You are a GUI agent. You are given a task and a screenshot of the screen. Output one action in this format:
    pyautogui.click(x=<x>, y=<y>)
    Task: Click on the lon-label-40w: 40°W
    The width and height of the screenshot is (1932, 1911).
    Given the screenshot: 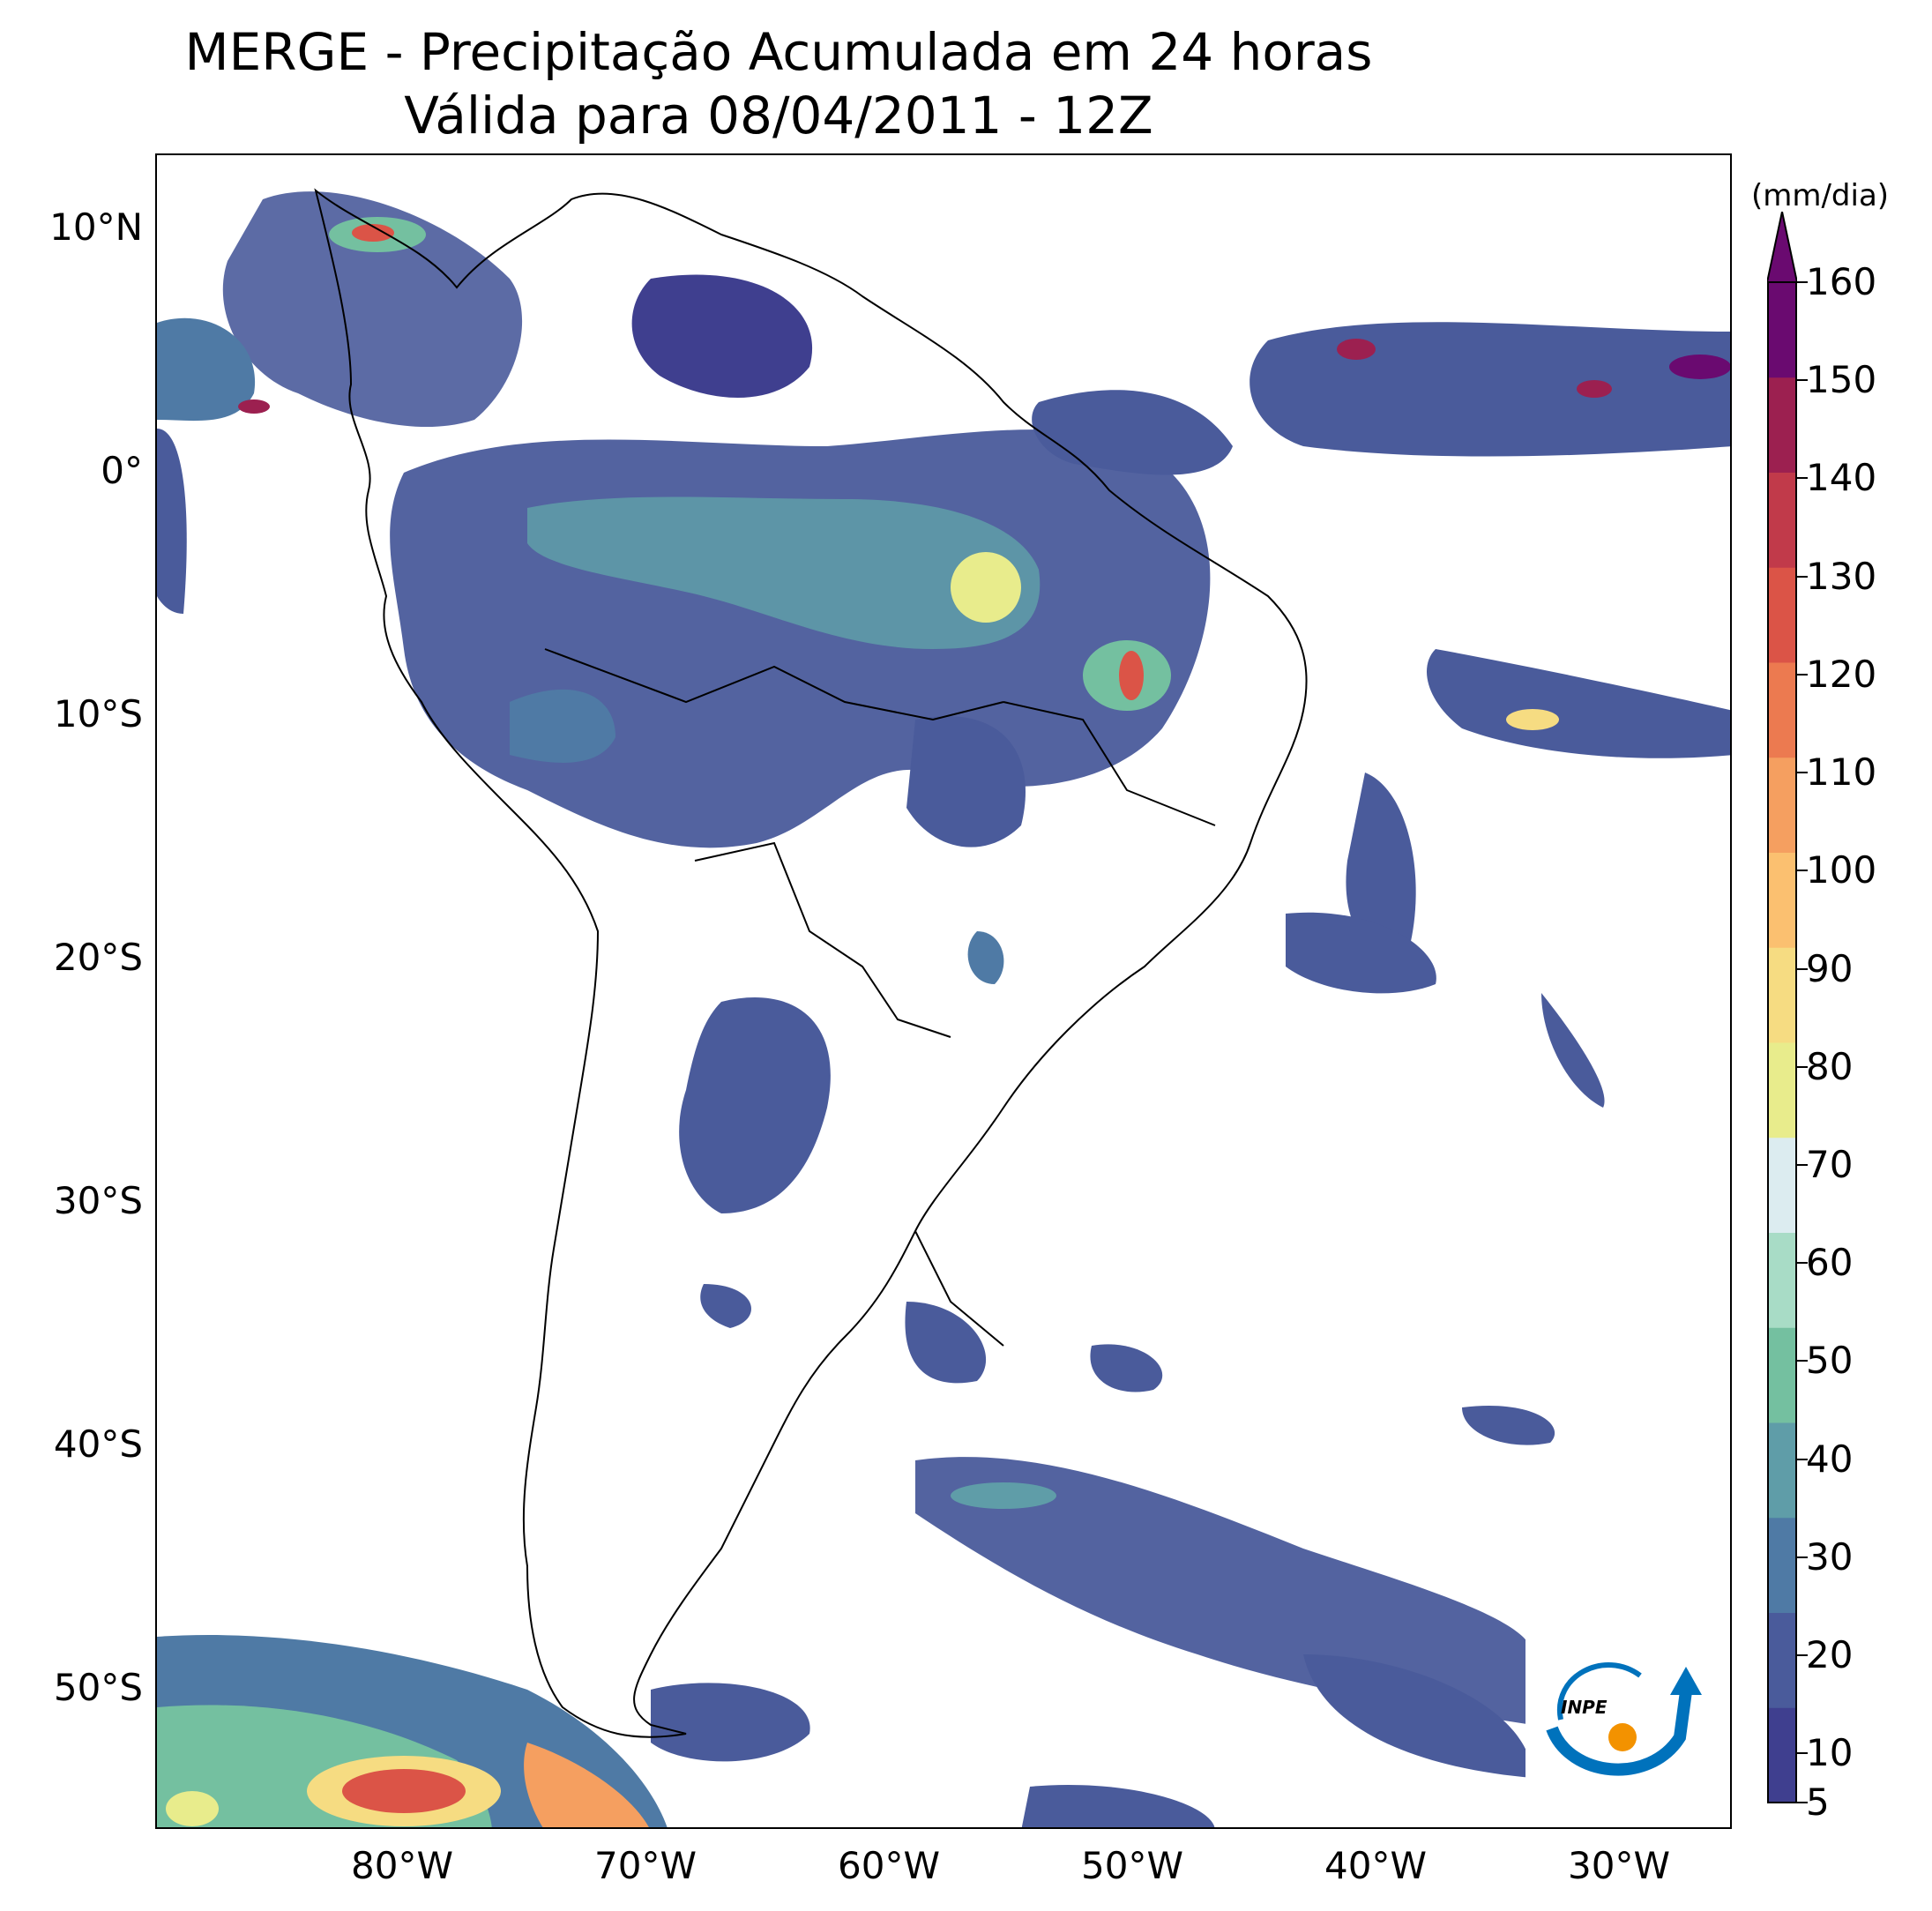 What is the action you would take?
    pyautogui.click(x=1375, y=1865)
    